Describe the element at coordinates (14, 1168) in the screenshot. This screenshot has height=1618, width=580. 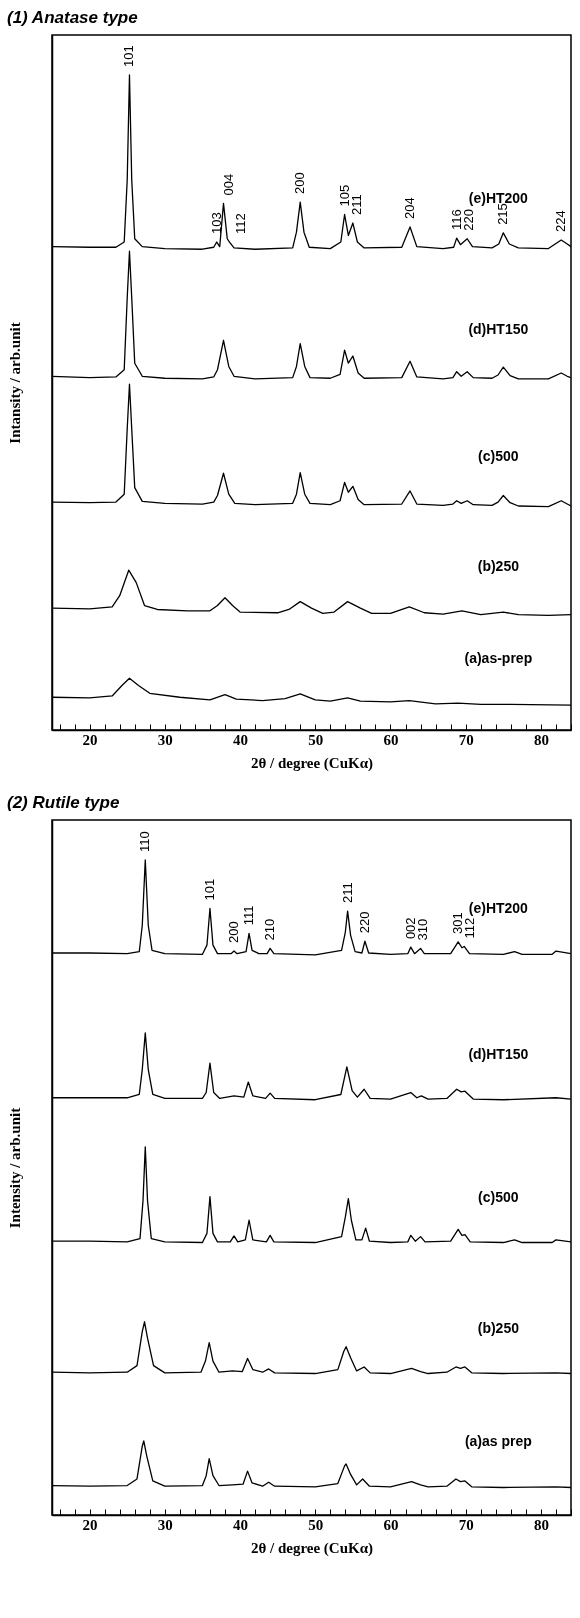
I see `y-axis-title: Intensity / arb.unit` at that location.